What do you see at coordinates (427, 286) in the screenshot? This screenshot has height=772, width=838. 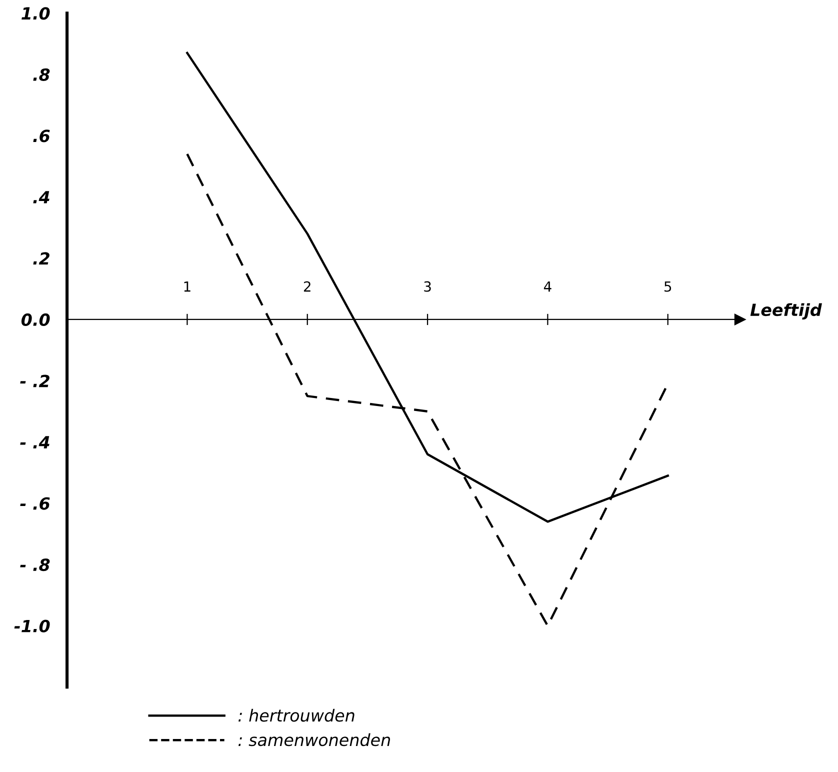 I see `x-tick-label: 3` at bounding box center [427, 286].